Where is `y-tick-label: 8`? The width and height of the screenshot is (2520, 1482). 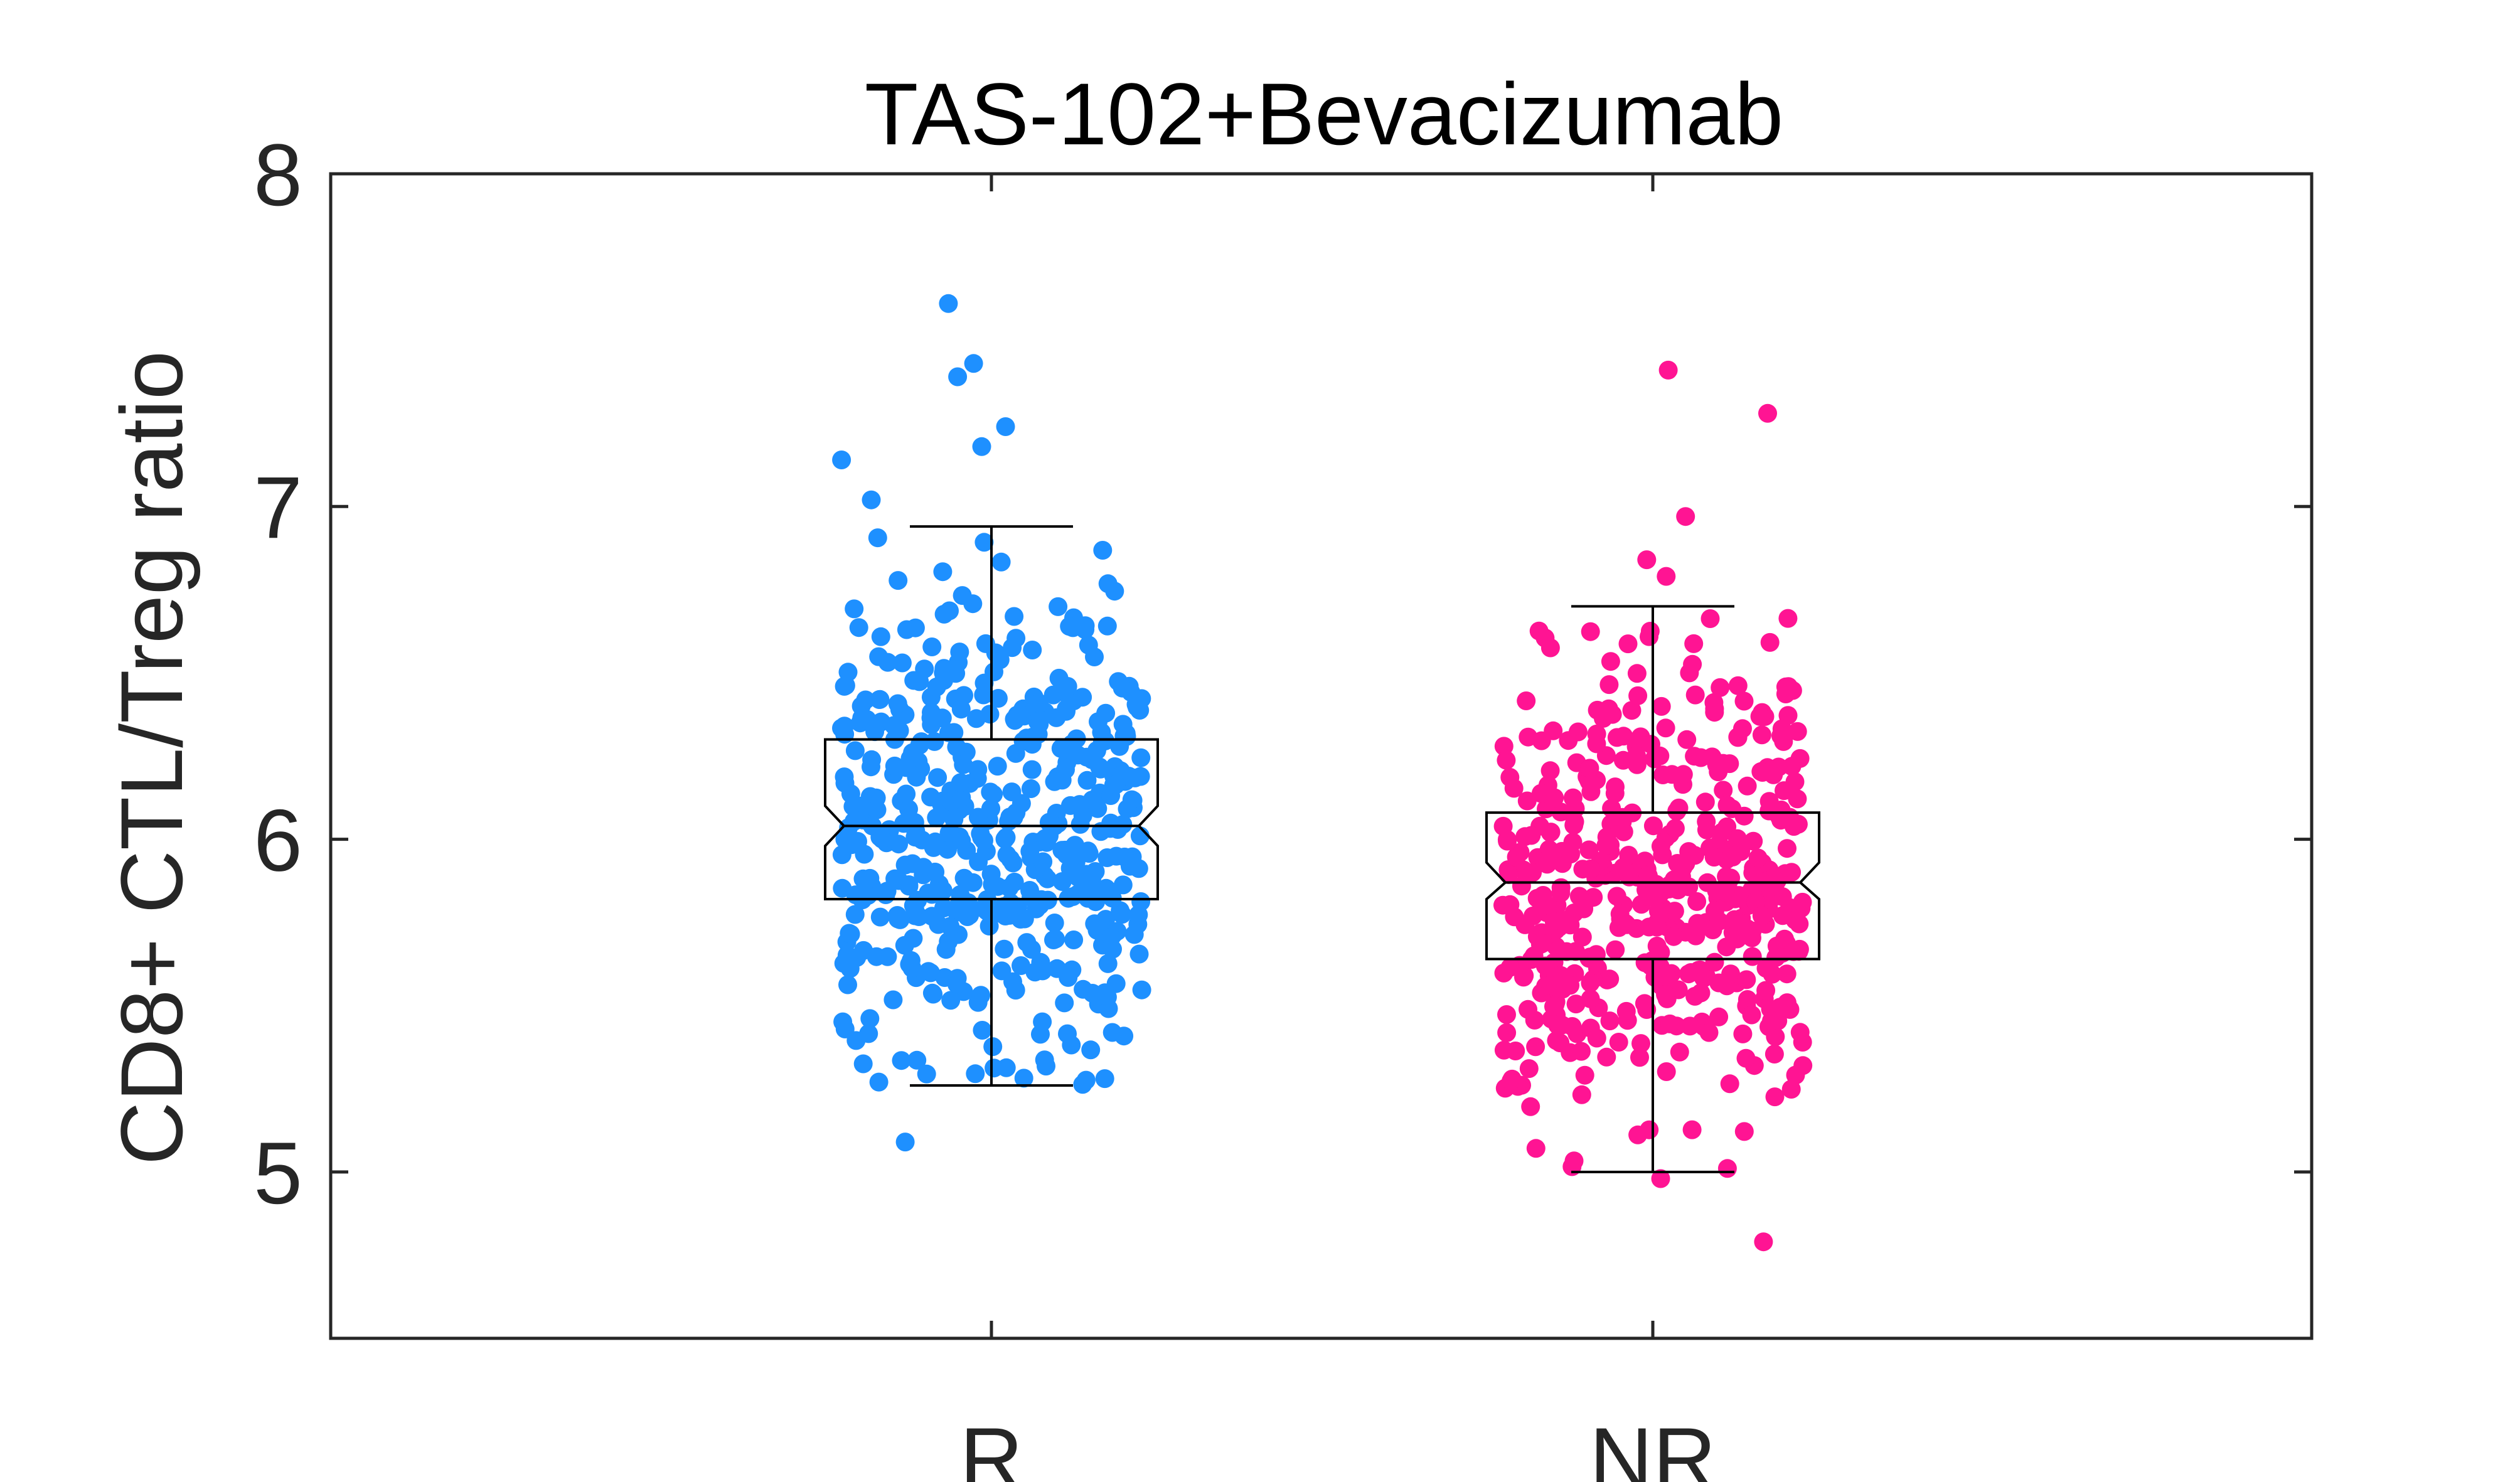 y-tick-label: 8 is located at coordinates (278, 174).